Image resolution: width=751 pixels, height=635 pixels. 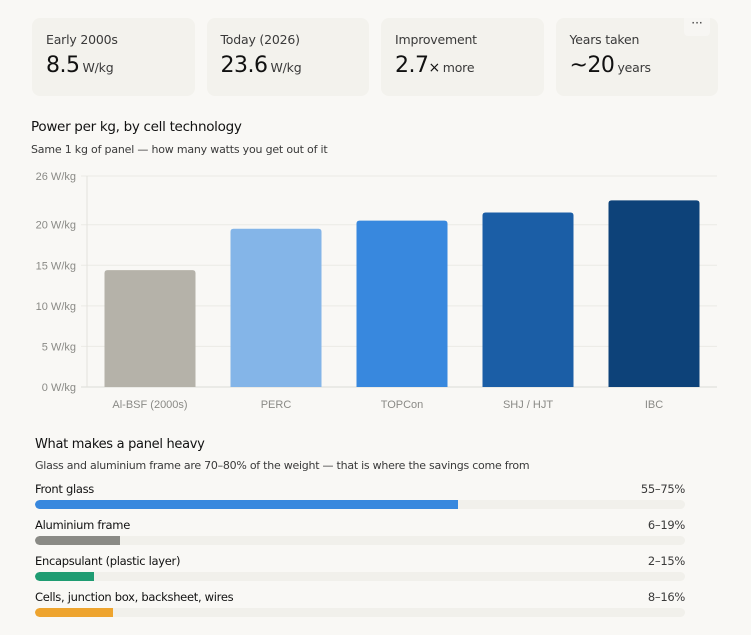 I want to click on x-tick-label: SHJ / HJT, so click(x=528, y=405).